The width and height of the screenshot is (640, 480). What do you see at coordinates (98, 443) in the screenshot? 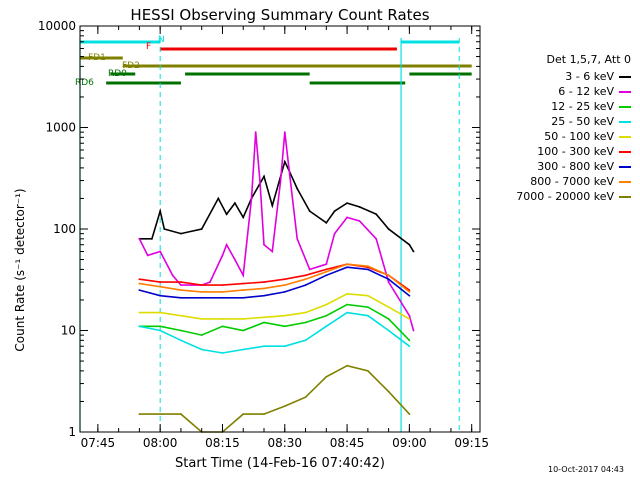
I see `x-tick-label: 07:45` at bounding box center [98, 443].